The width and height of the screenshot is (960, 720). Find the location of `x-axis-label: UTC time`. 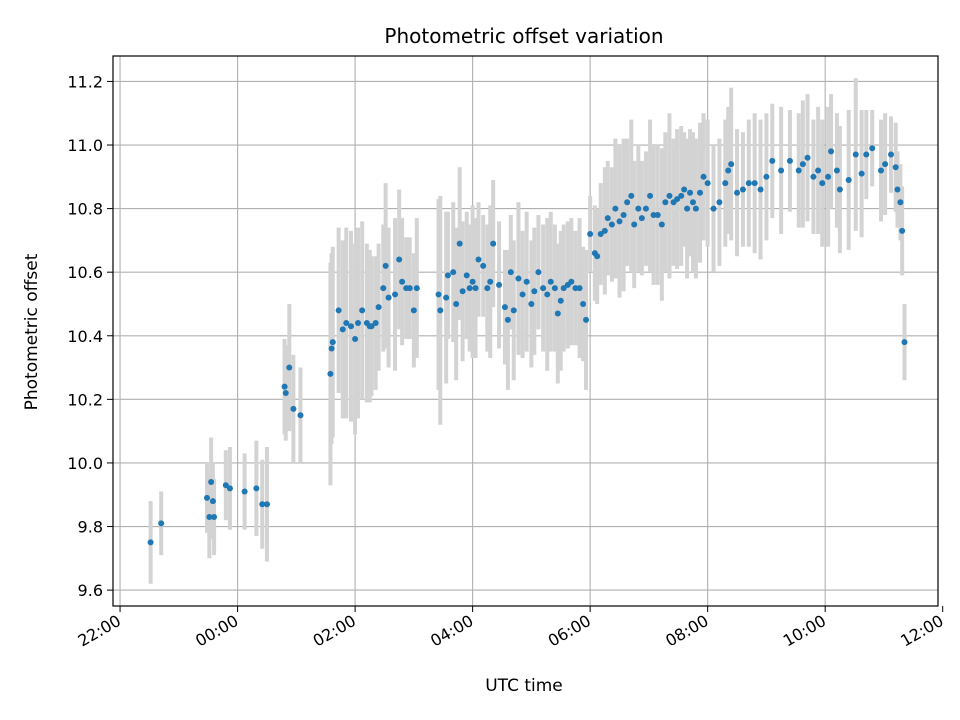

x-axis-label: UTC time is located at coordinates (524, 686).